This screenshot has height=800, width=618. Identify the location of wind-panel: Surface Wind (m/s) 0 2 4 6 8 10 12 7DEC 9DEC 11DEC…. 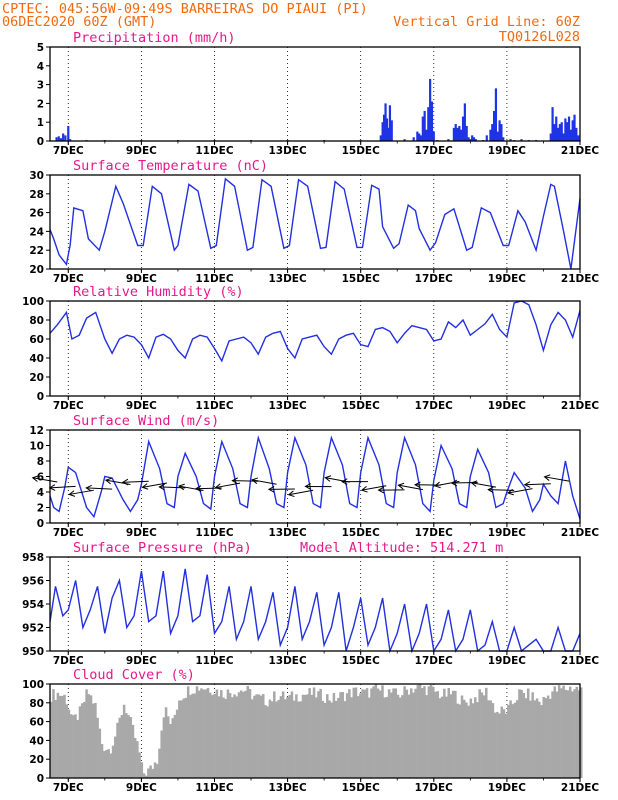
(314, 476).